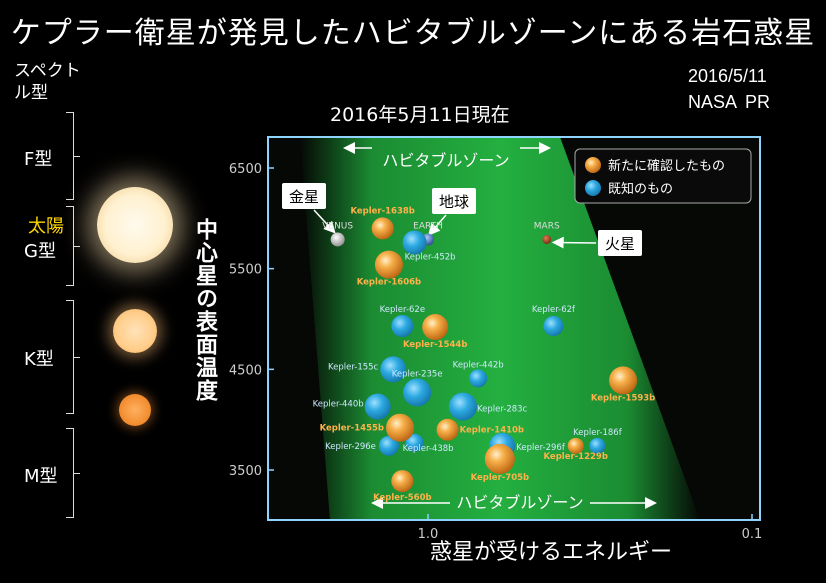 The height and width of the screenshot is (583, 826). I want to click on planet-label: Kepler-1544b, so click(435, 345).